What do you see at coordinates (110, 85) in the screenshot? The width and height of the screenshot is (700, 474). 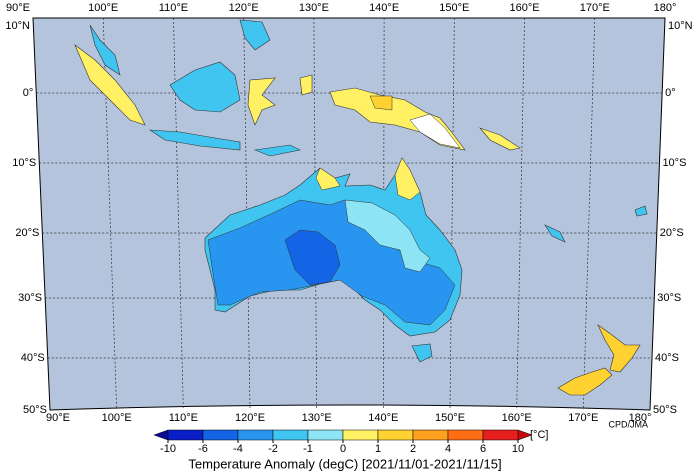 I see `sumatra` at bounding box center [110, 85].